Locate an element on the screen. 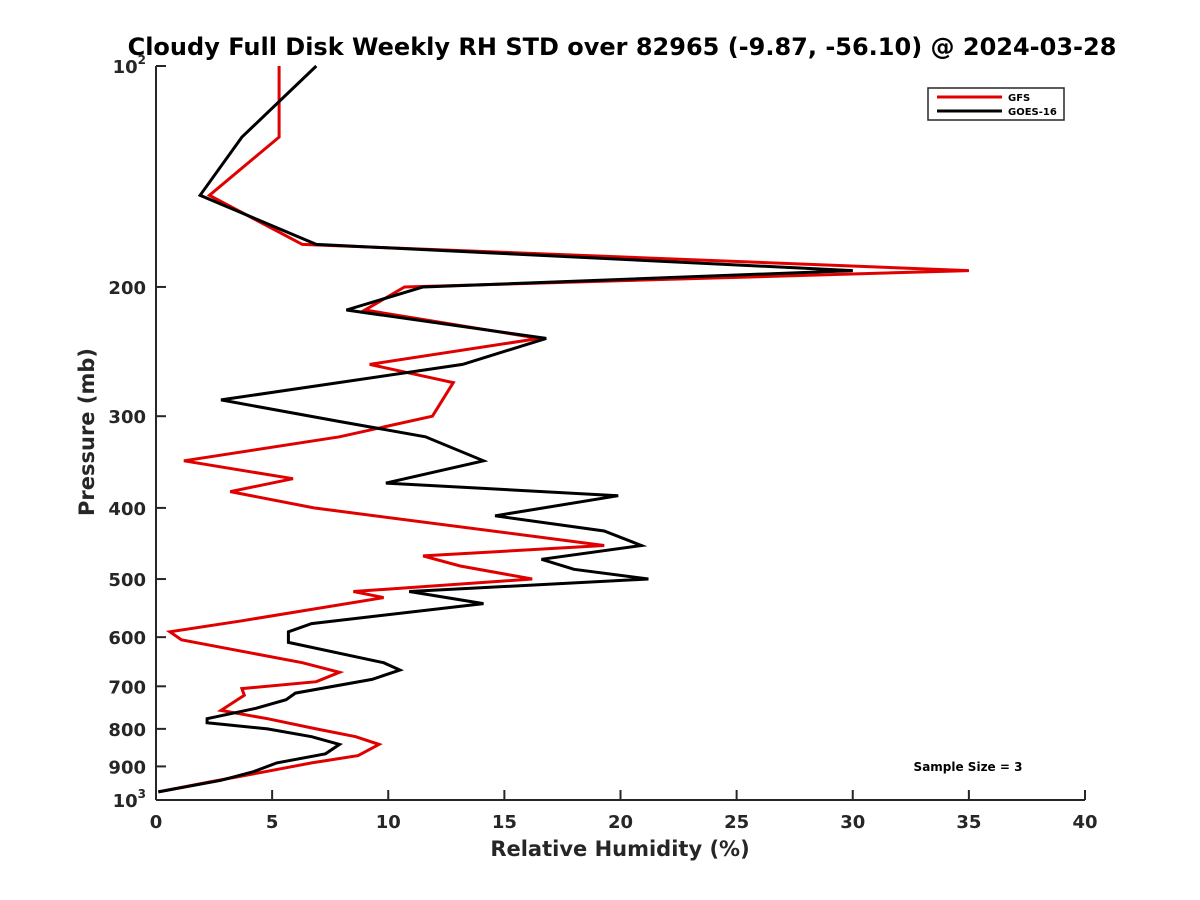 This screenshot has height=900, width=1200. y-tick-label: 10² is located at coordinates (129, 65).